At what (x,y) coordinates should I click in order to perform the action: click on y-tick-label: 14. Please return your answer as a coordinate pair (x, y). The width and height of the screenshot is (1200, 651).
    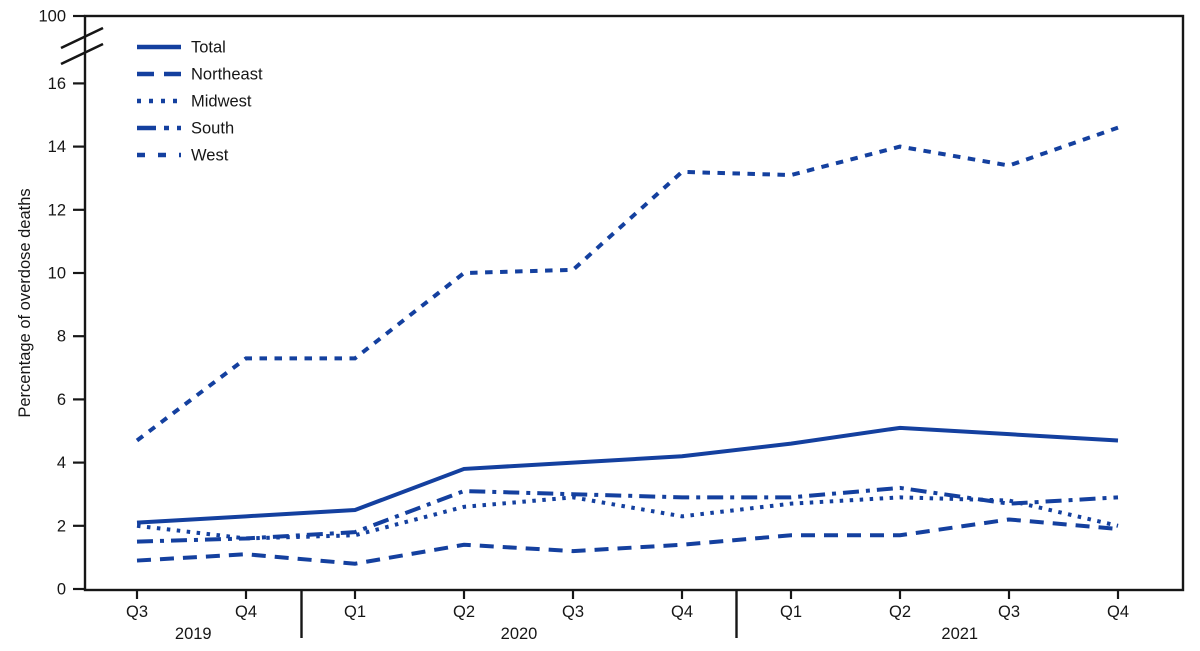
    Looking at the image, I should click on (57, 147).